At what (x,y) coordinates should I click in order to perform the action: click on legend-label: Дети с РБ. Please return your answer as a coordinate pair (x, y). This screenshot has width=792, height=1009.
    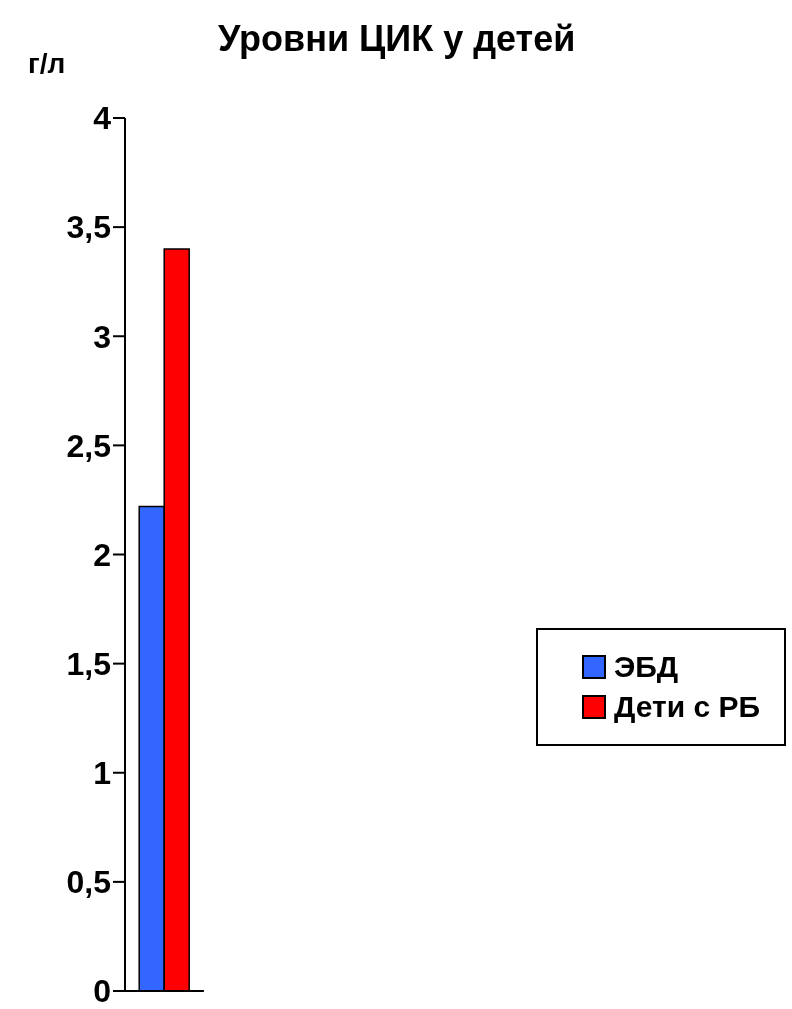
    Looking at the image, I should click on (686, 707).